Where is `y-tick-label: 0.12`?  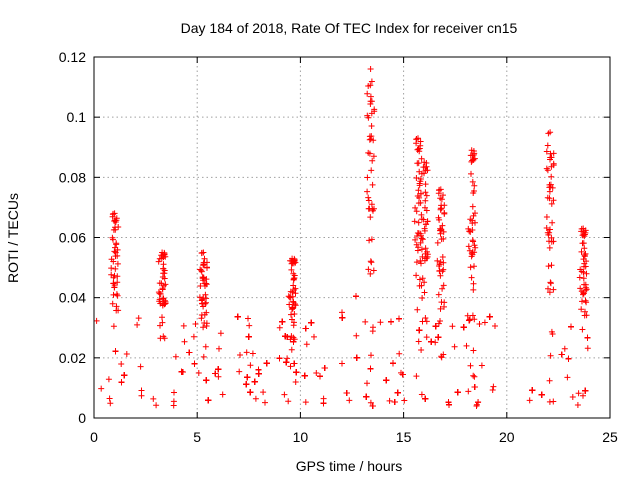 y-tick-label: 0.12 is located at coordinates (72, 57).